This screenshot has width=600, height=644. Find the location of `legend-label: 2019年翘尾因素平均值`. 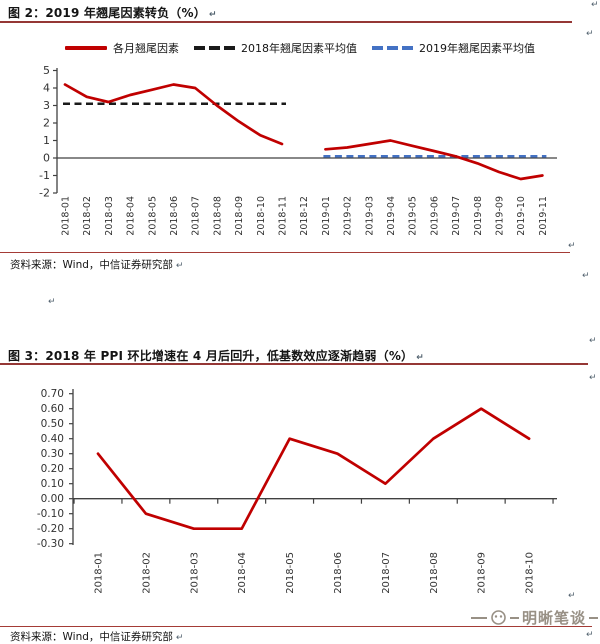

legend-label: 2019年翘尾因素平均值 is located at coordinates (477, 48).